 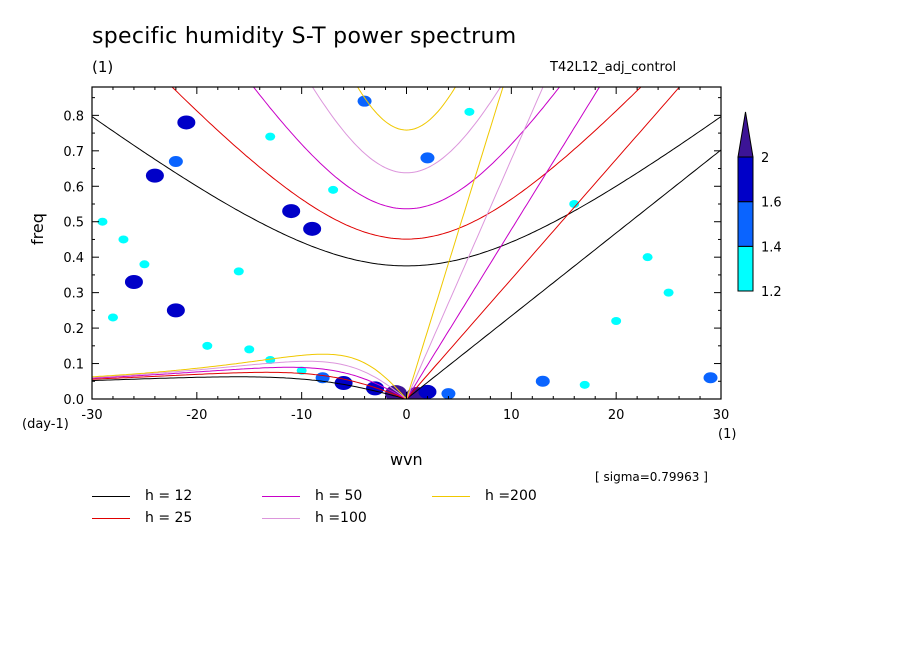 What do you see at coordinates (771, 203) in the screenshot?
I see `colorbar-label: 1.6` at bounding box center [771, 203].